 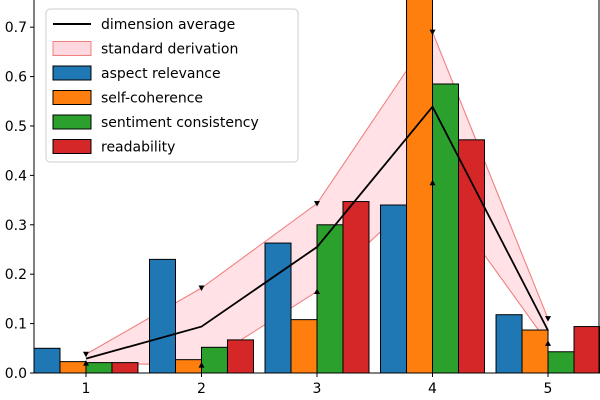 What do you see at coordinates (16, 78) in the screenshot?
I see `y-tick-label: 0.6` at bounding box center [16, 78].